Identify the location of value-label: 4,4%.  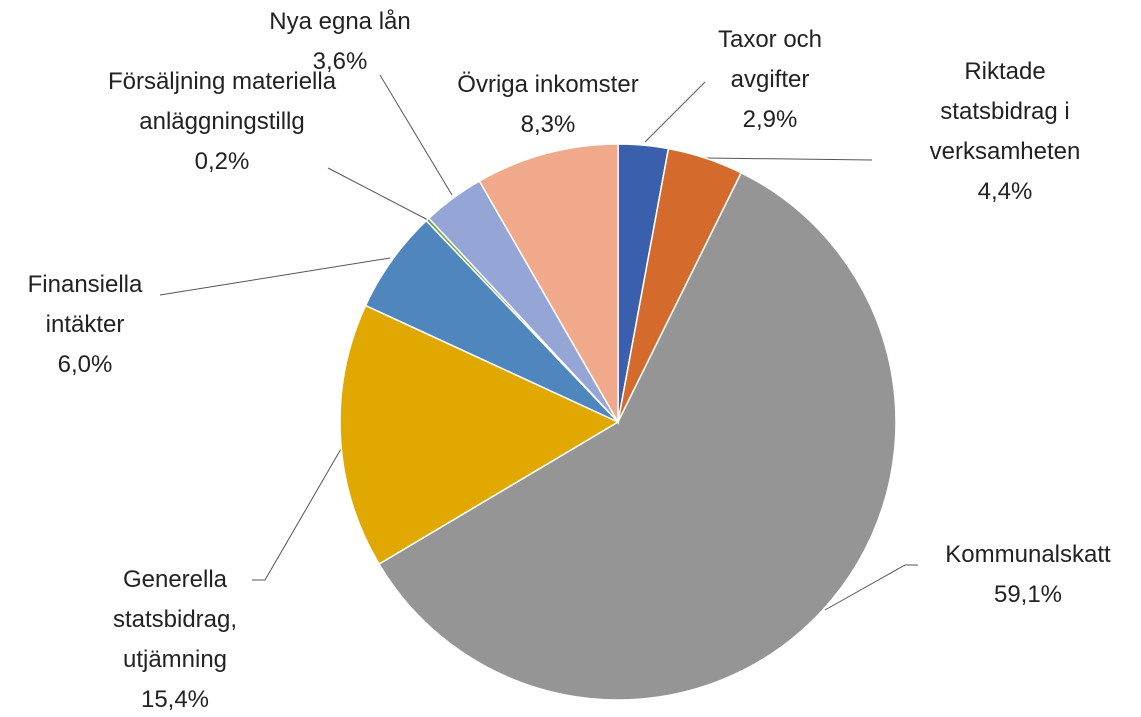
(1005, 191).